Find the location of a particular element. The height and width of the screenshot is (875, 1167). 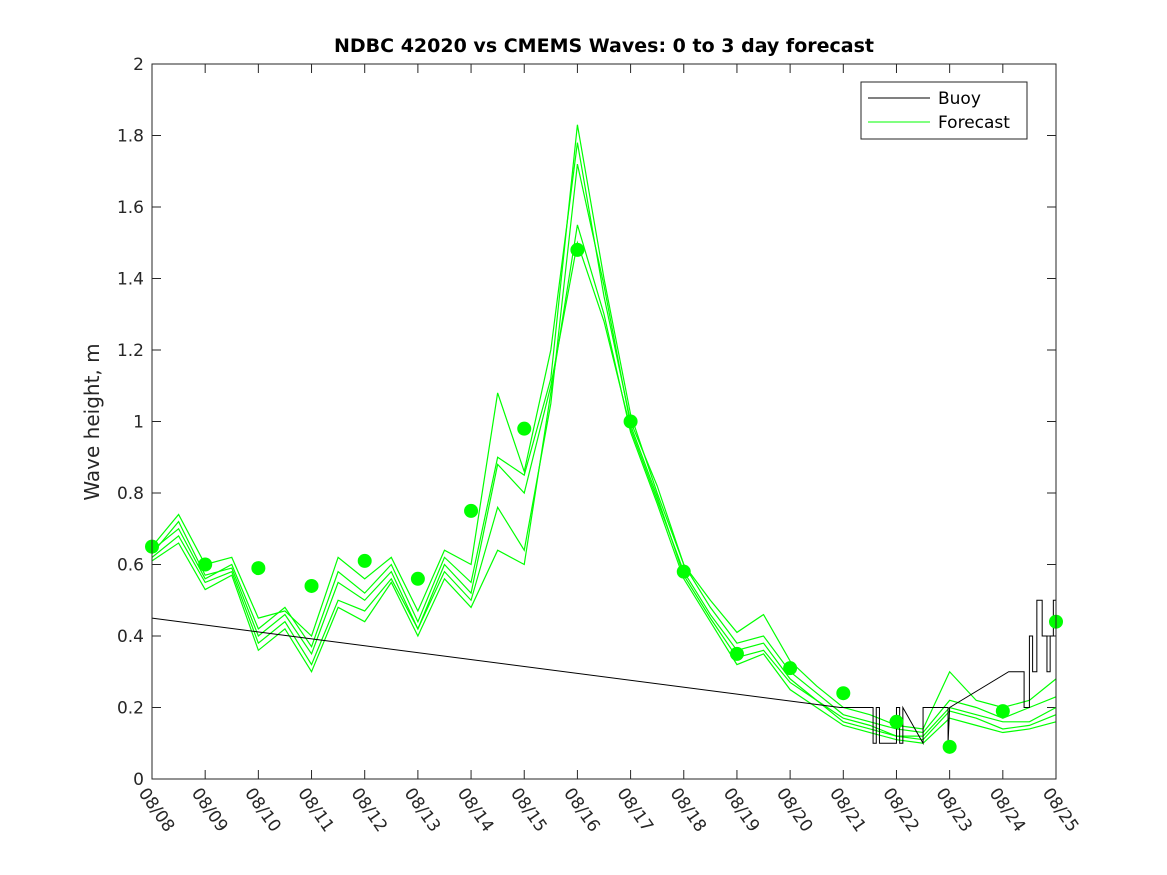

x-tick-label: 08/16 is located at coordinates (581, 810).